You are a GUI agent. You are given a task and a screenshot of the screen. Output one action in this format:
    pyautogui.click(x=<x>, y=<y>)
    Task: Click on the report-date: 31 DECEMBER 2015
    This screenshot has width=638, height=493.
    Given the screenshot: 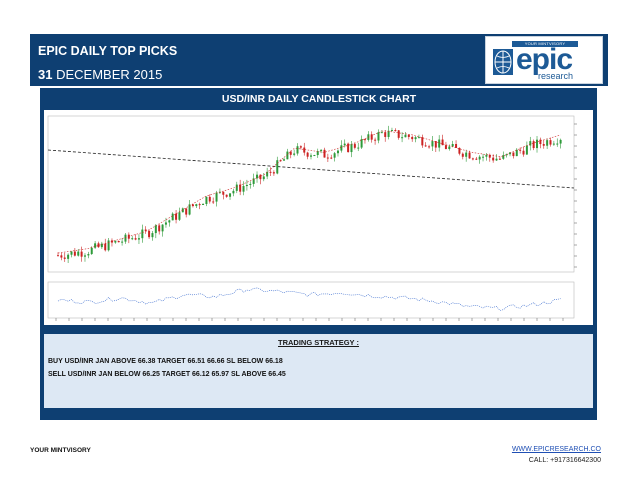 What is the action you would take?
    pyautogui.click(x=100, y=74)
    